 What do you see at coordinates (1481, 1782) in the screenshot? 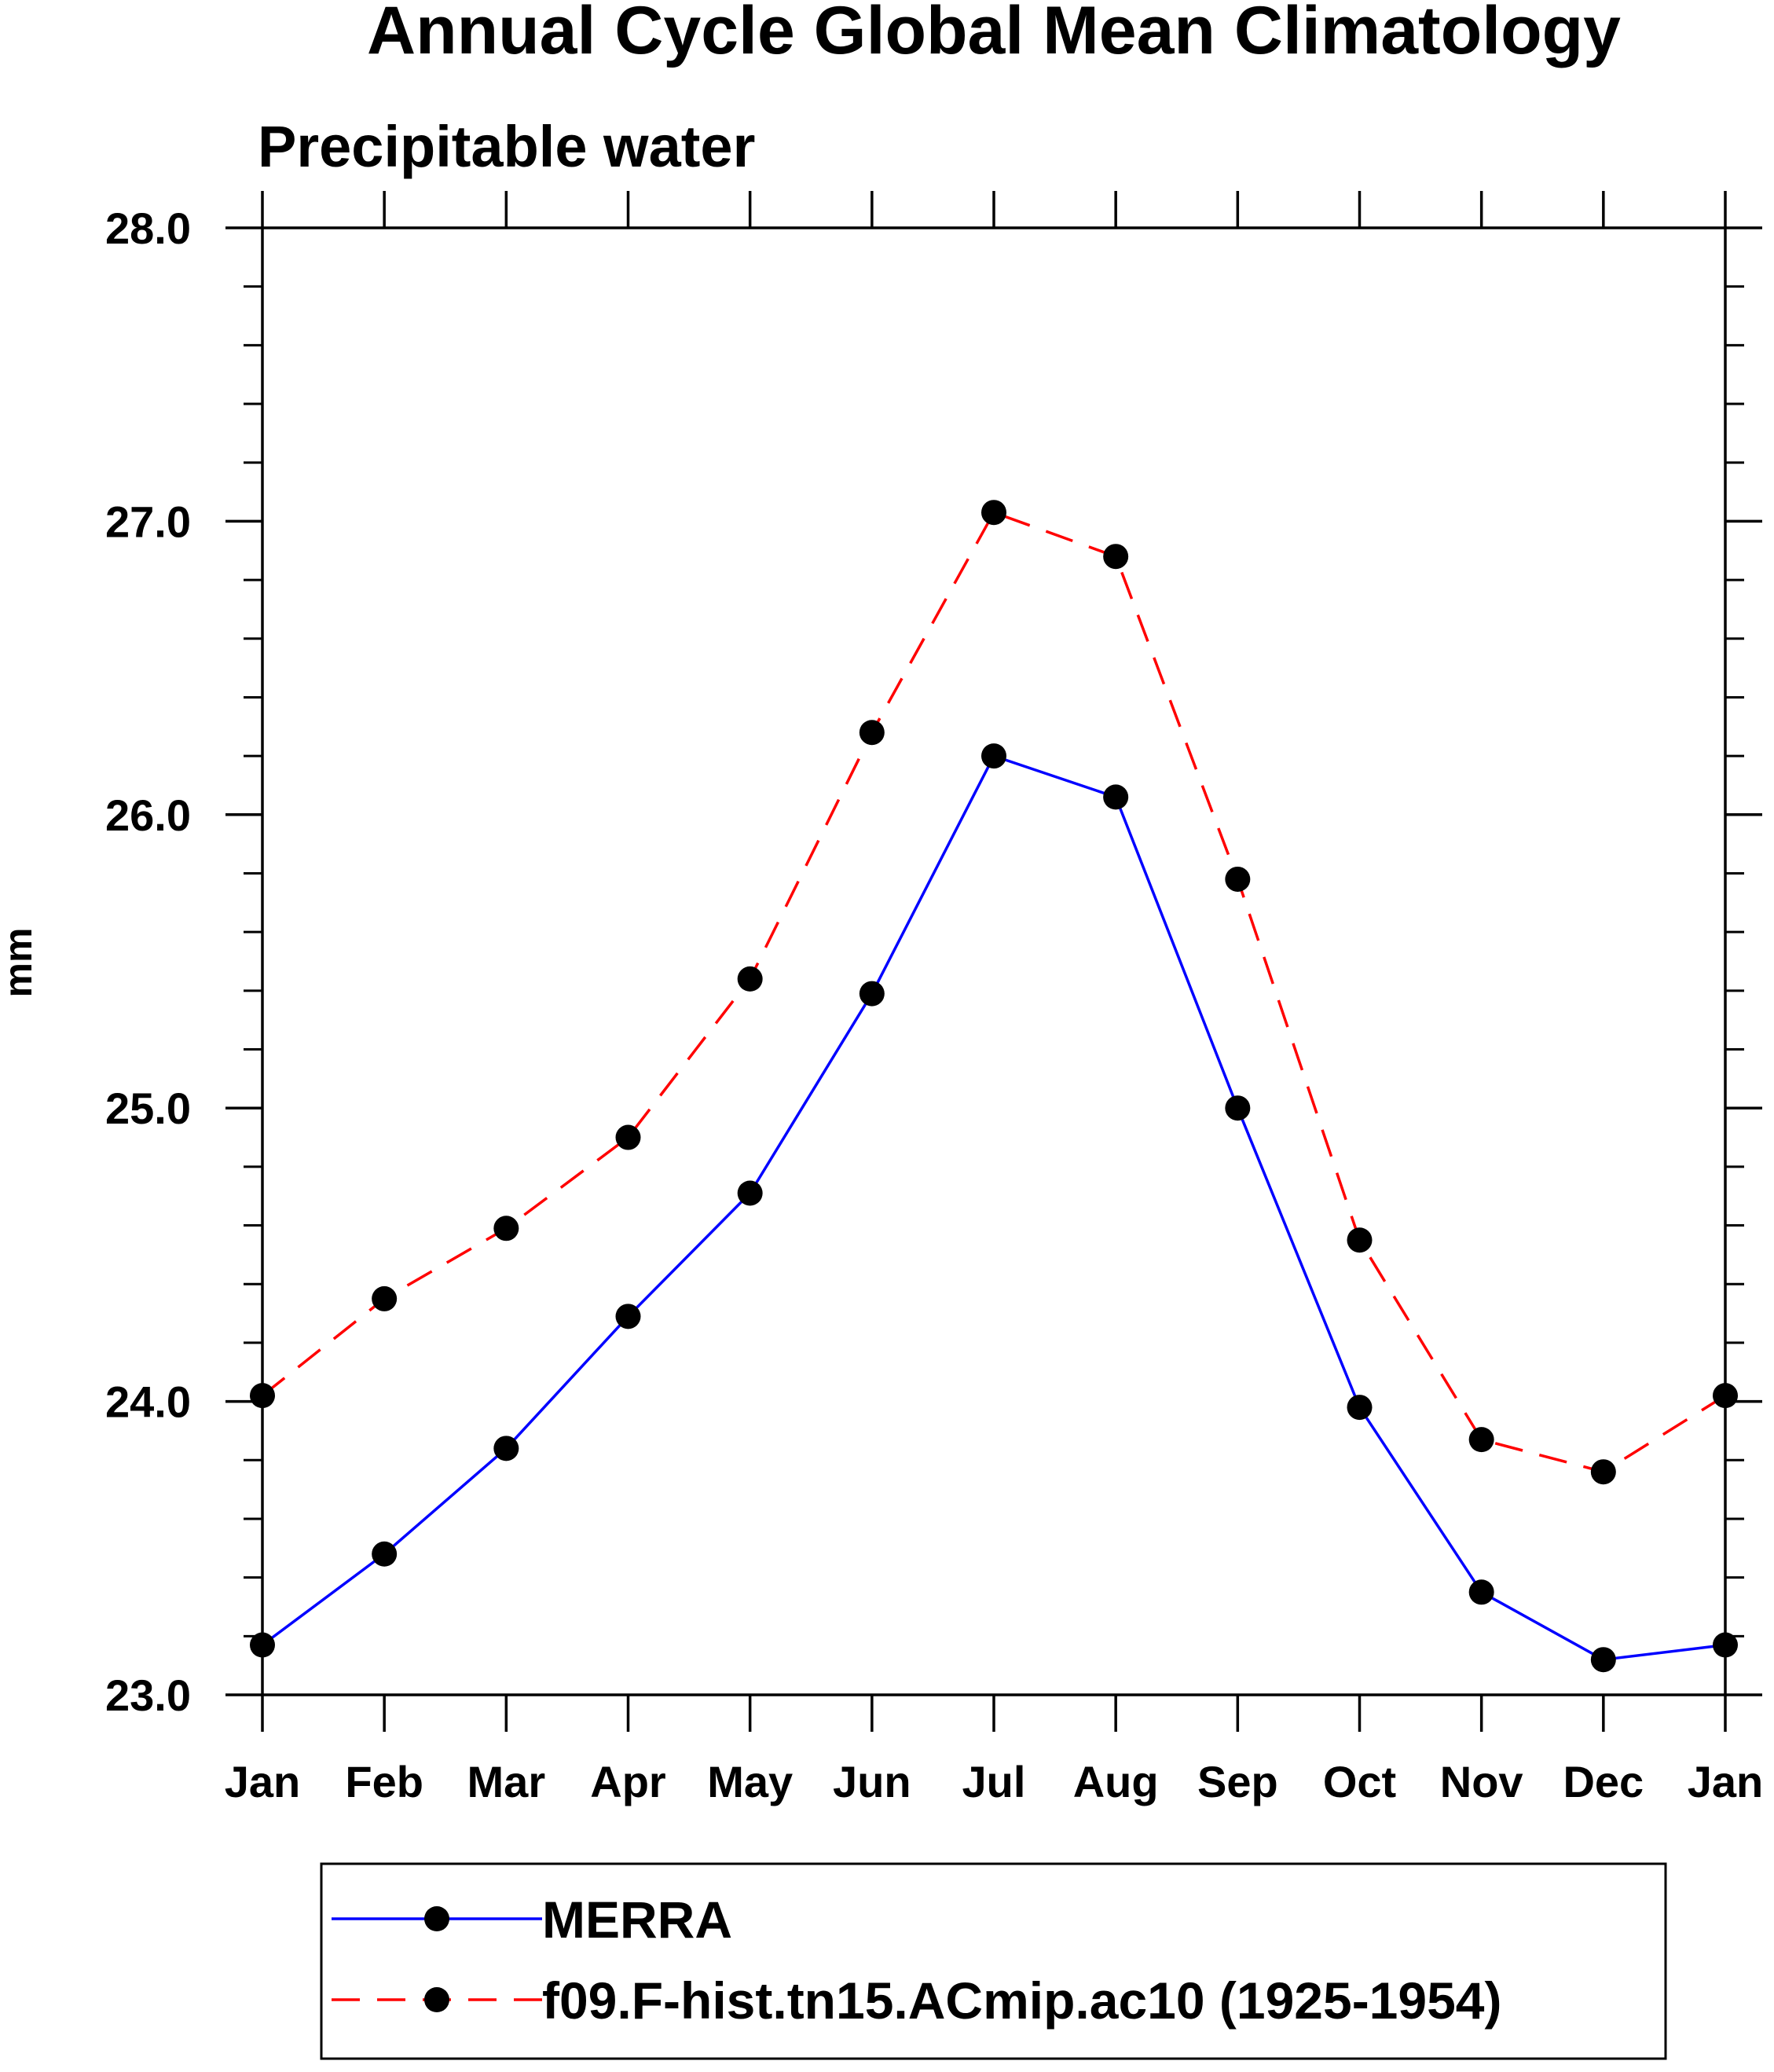
I see `x-tick-label: Nov` at bounding box center [1481, 1782].